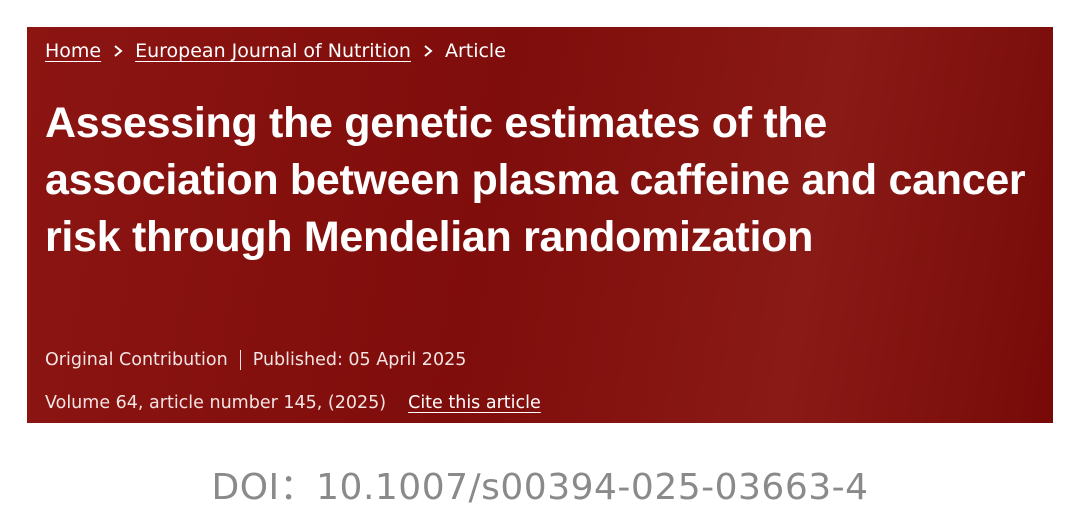 The image size is (1080, 510). Describe the element at coordinates (73, 51) in the screenshot. I see `breadcrumb-link: Home` at that location.